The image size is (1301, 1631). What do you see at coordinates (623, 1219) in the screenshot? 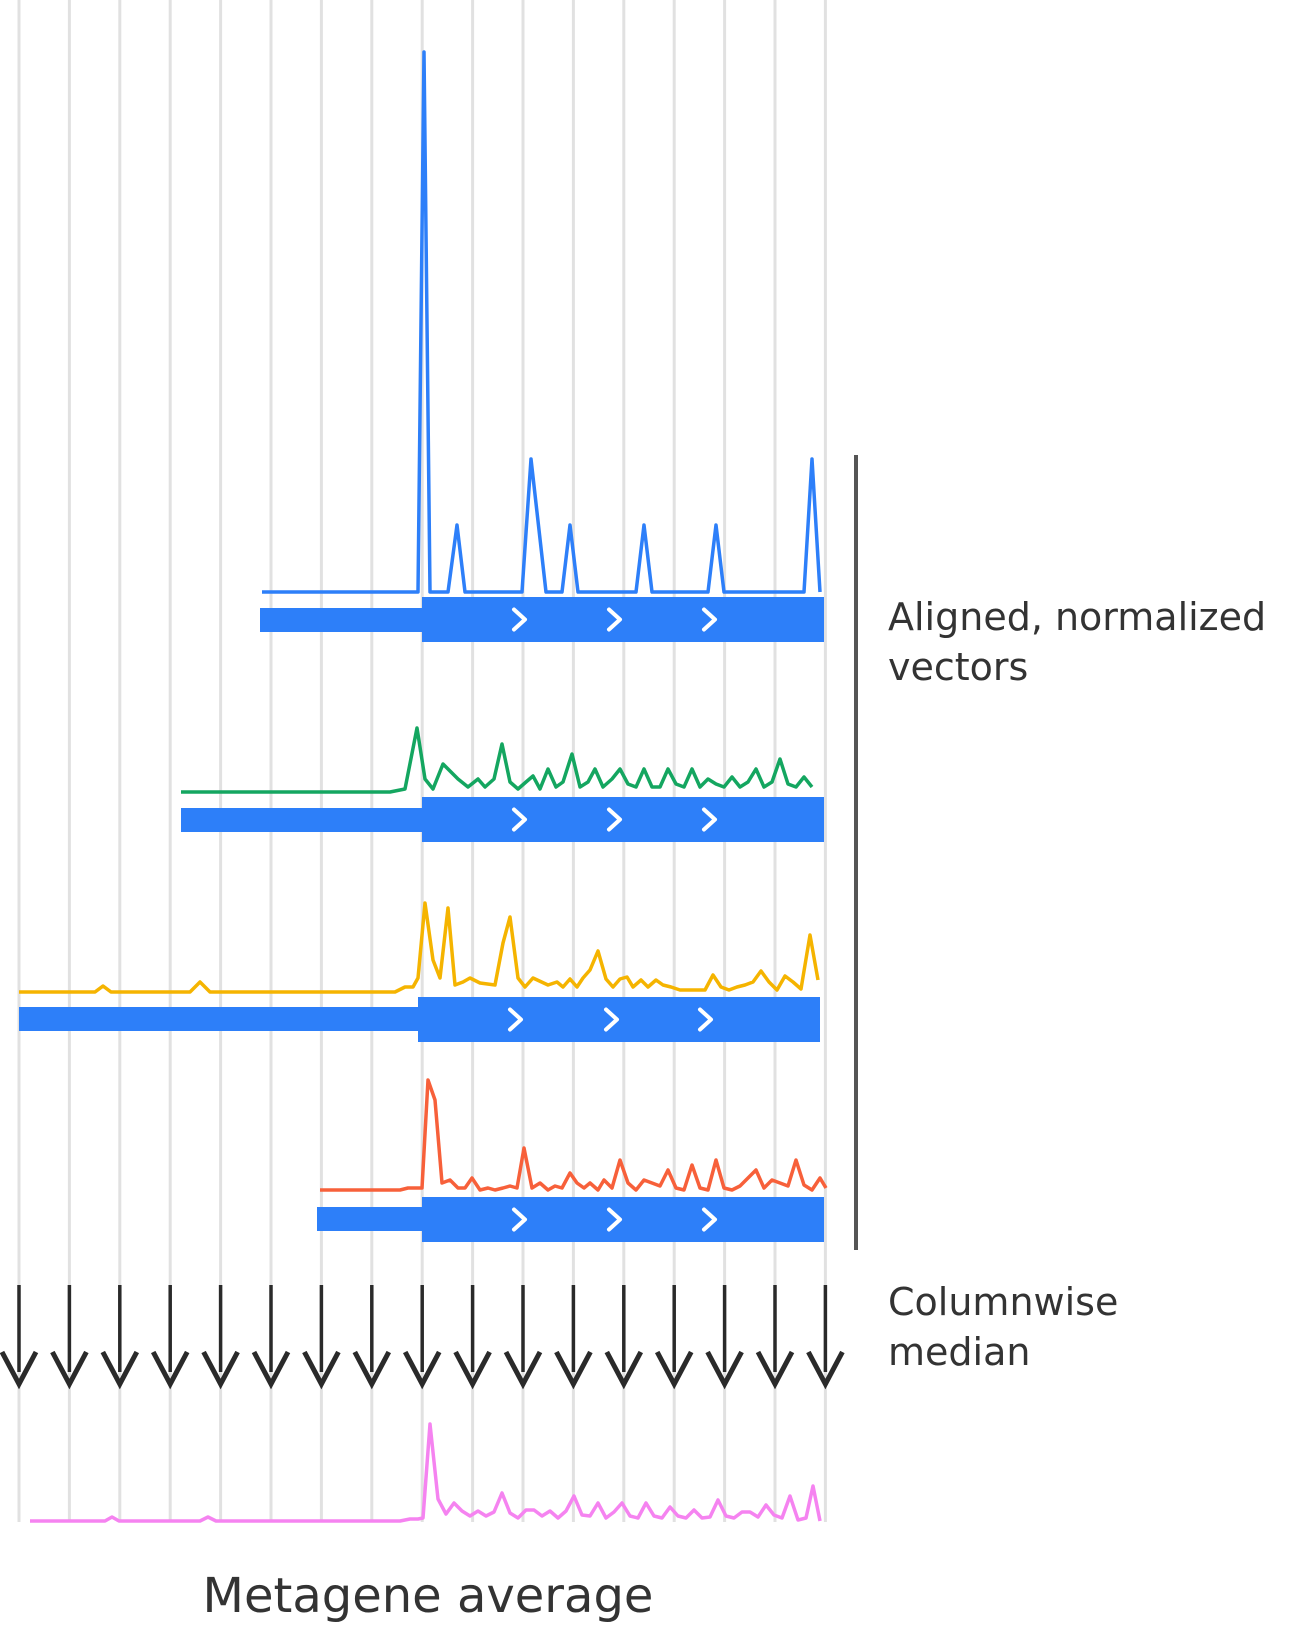
I see `track-4-cds-bar` at bounding box center [623, 1219].